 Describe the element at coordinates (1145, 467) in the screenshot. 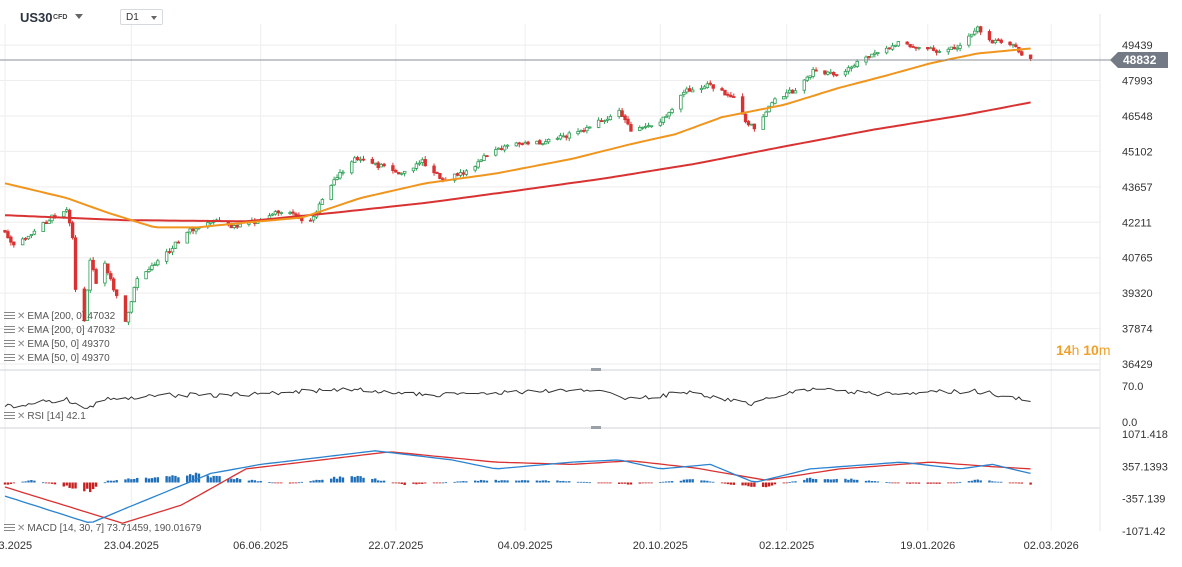

I see `macd-tick-label: 357.1393` at that location.